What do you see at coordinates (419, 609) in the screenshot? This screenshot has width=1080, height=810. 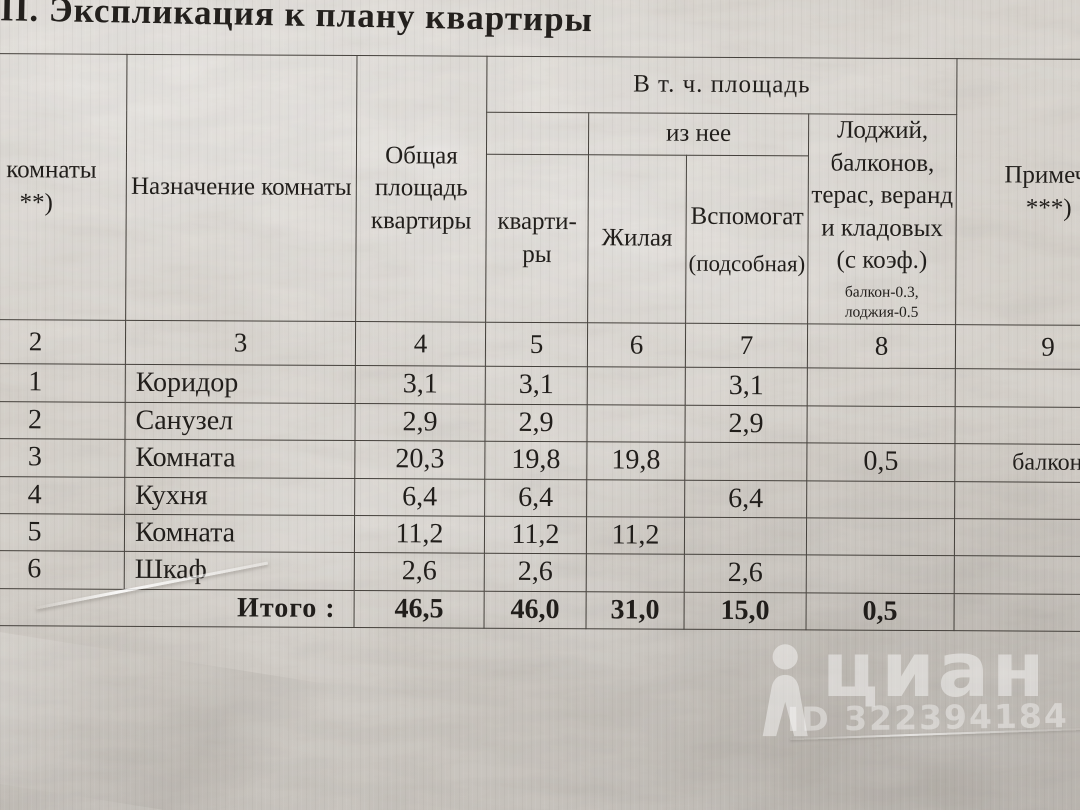 I see `total-area-value: 46,5` at bounding box center [419, 609].